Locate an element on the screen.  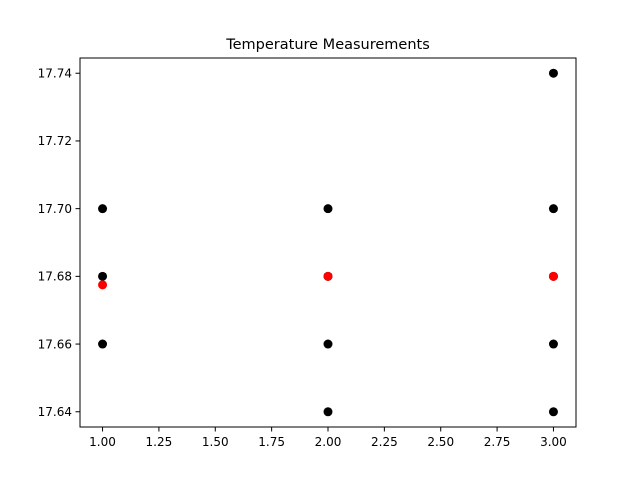
x-tick-label: 2.00 is located at coordinates (328, 442).